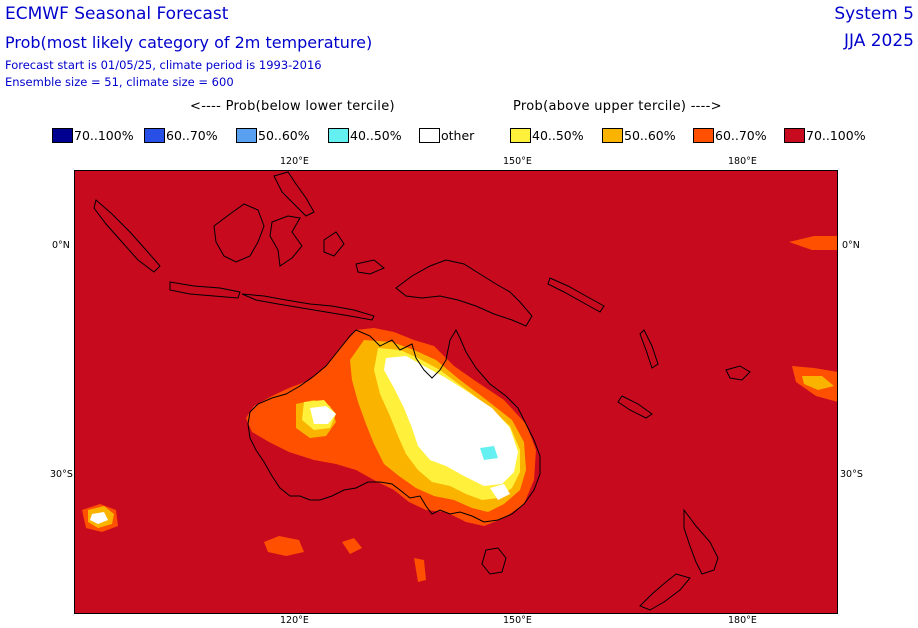  I want to click on legend-item: other, so click(446, 135).